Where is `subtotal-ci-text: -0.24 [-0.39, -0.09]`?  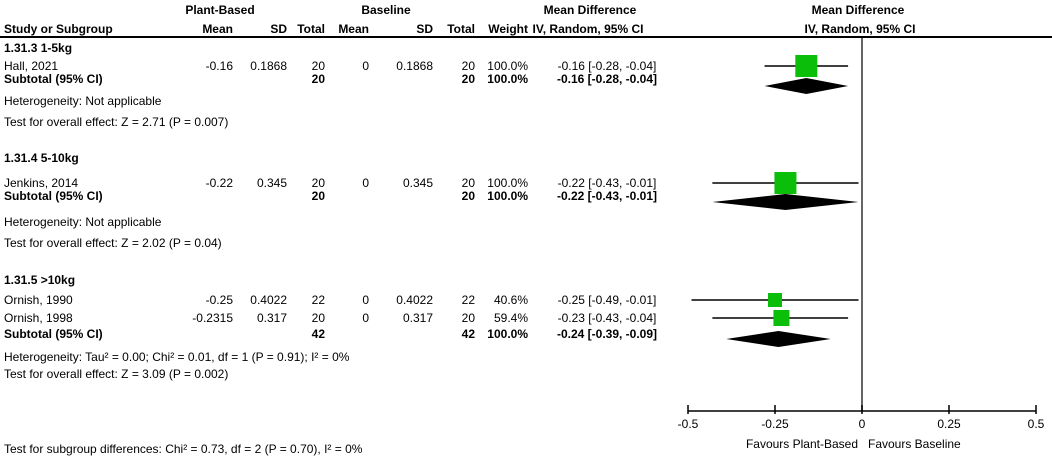 subtotal-ci-text: -0.24 [-0.39, -0.09] is located at coordinates (607, 334).